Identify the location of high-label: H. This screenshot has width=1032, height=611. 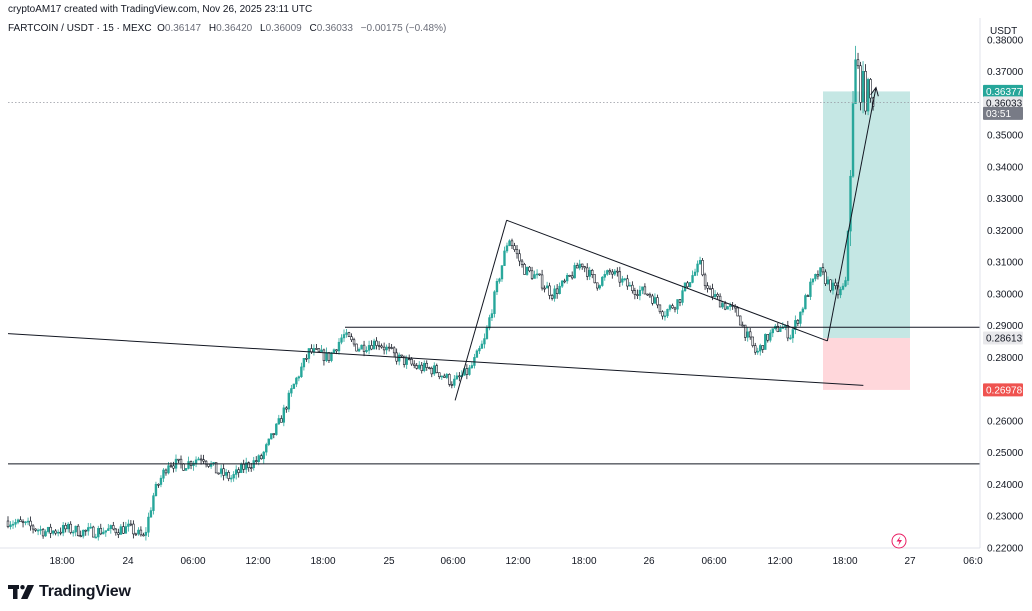
(212, 28).